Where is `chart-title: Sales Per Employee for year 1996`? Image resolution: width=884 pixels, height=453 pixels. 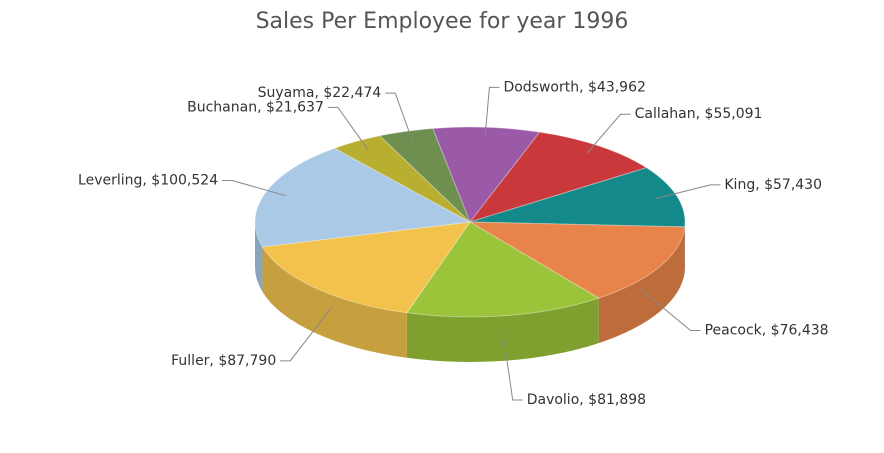
chart-title: Sales Per Employee for year 1996 is located at coordinates (442, 21).